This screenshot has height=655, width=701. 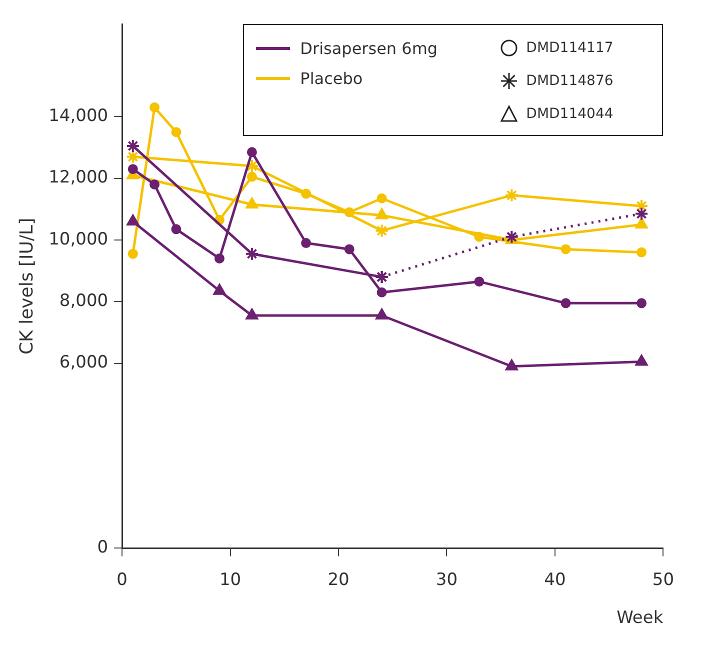 What do you see at coordinates (78, 178) in the screenshot?
I see `y-tick-label: 12,000` at bounding box center [78, 178].